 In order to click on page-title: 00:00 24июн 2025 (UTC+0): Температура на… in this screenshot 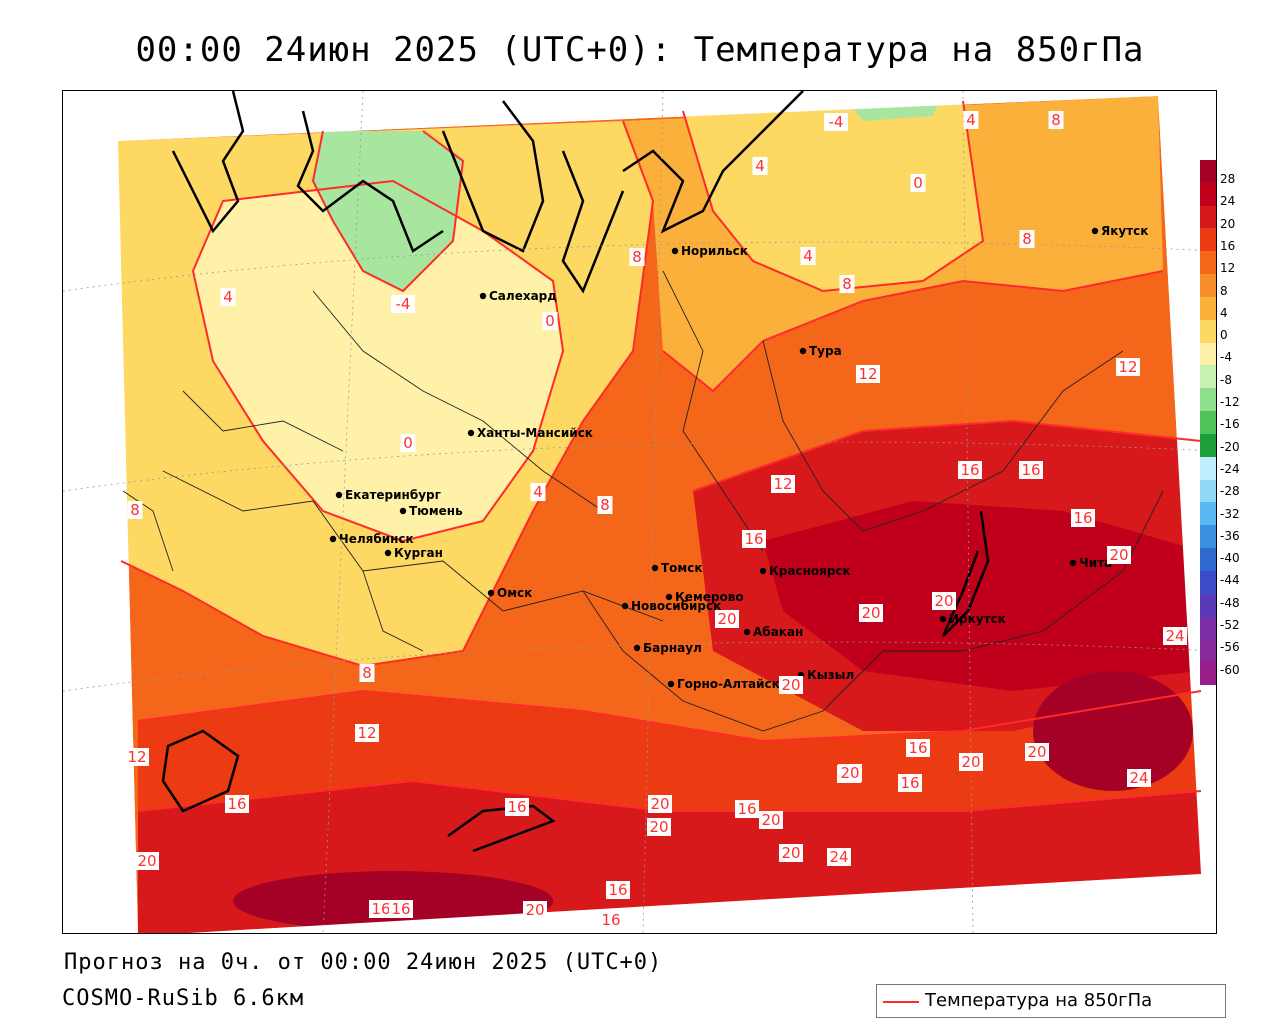, I will do `click(640, 50)`.